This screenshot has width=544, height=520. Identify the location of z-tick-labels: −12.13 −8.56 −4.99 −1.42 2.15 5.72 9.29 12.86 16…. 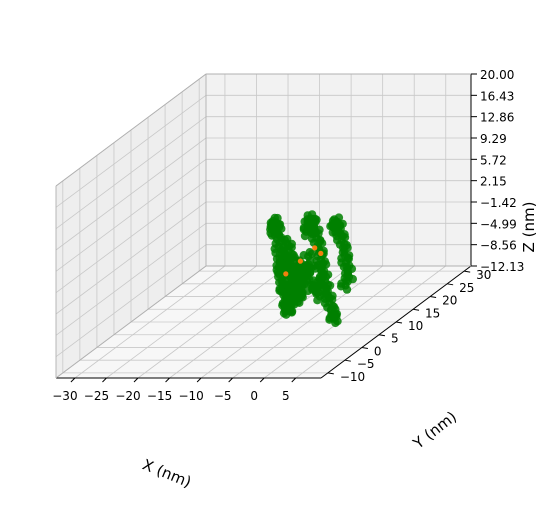
(497, 171).